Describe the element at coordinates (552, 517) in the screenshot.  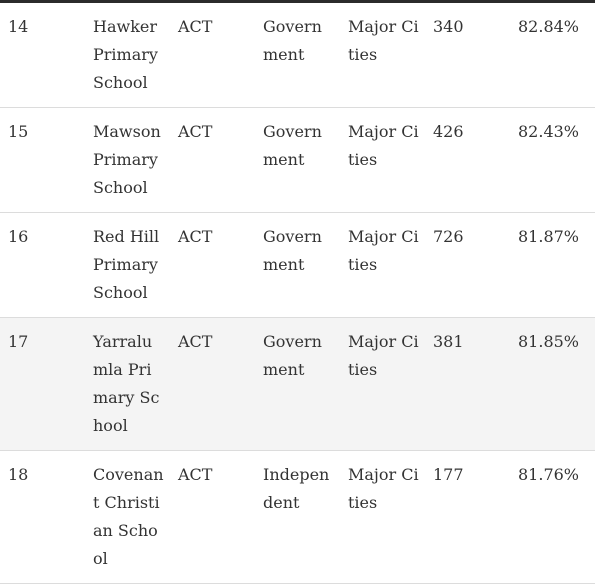
I see `percent-cell: 81.76%` at that location.